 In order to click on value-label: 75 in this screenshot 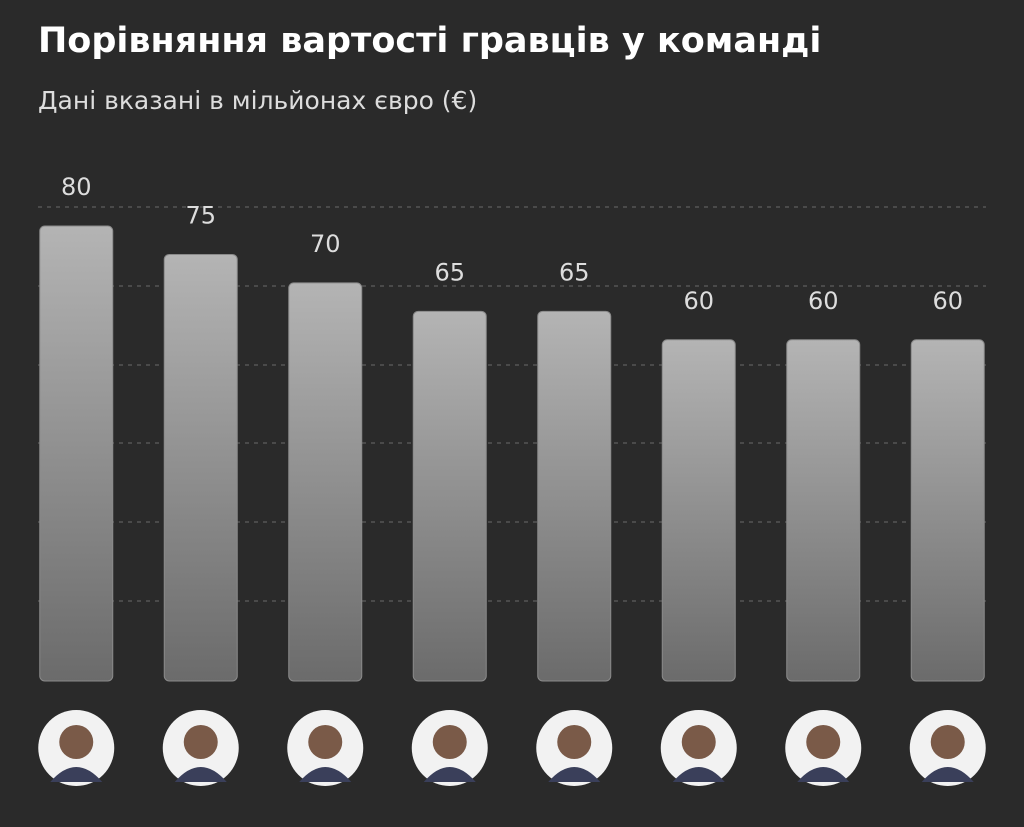, I will do `click(200, 215)`.